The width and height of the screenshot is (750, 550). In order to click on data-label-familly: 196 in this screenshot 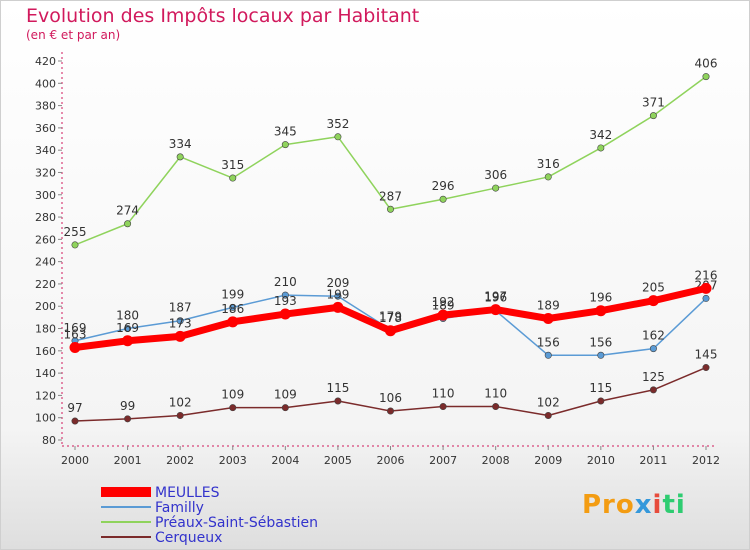, I will do `click(495, 298)`.